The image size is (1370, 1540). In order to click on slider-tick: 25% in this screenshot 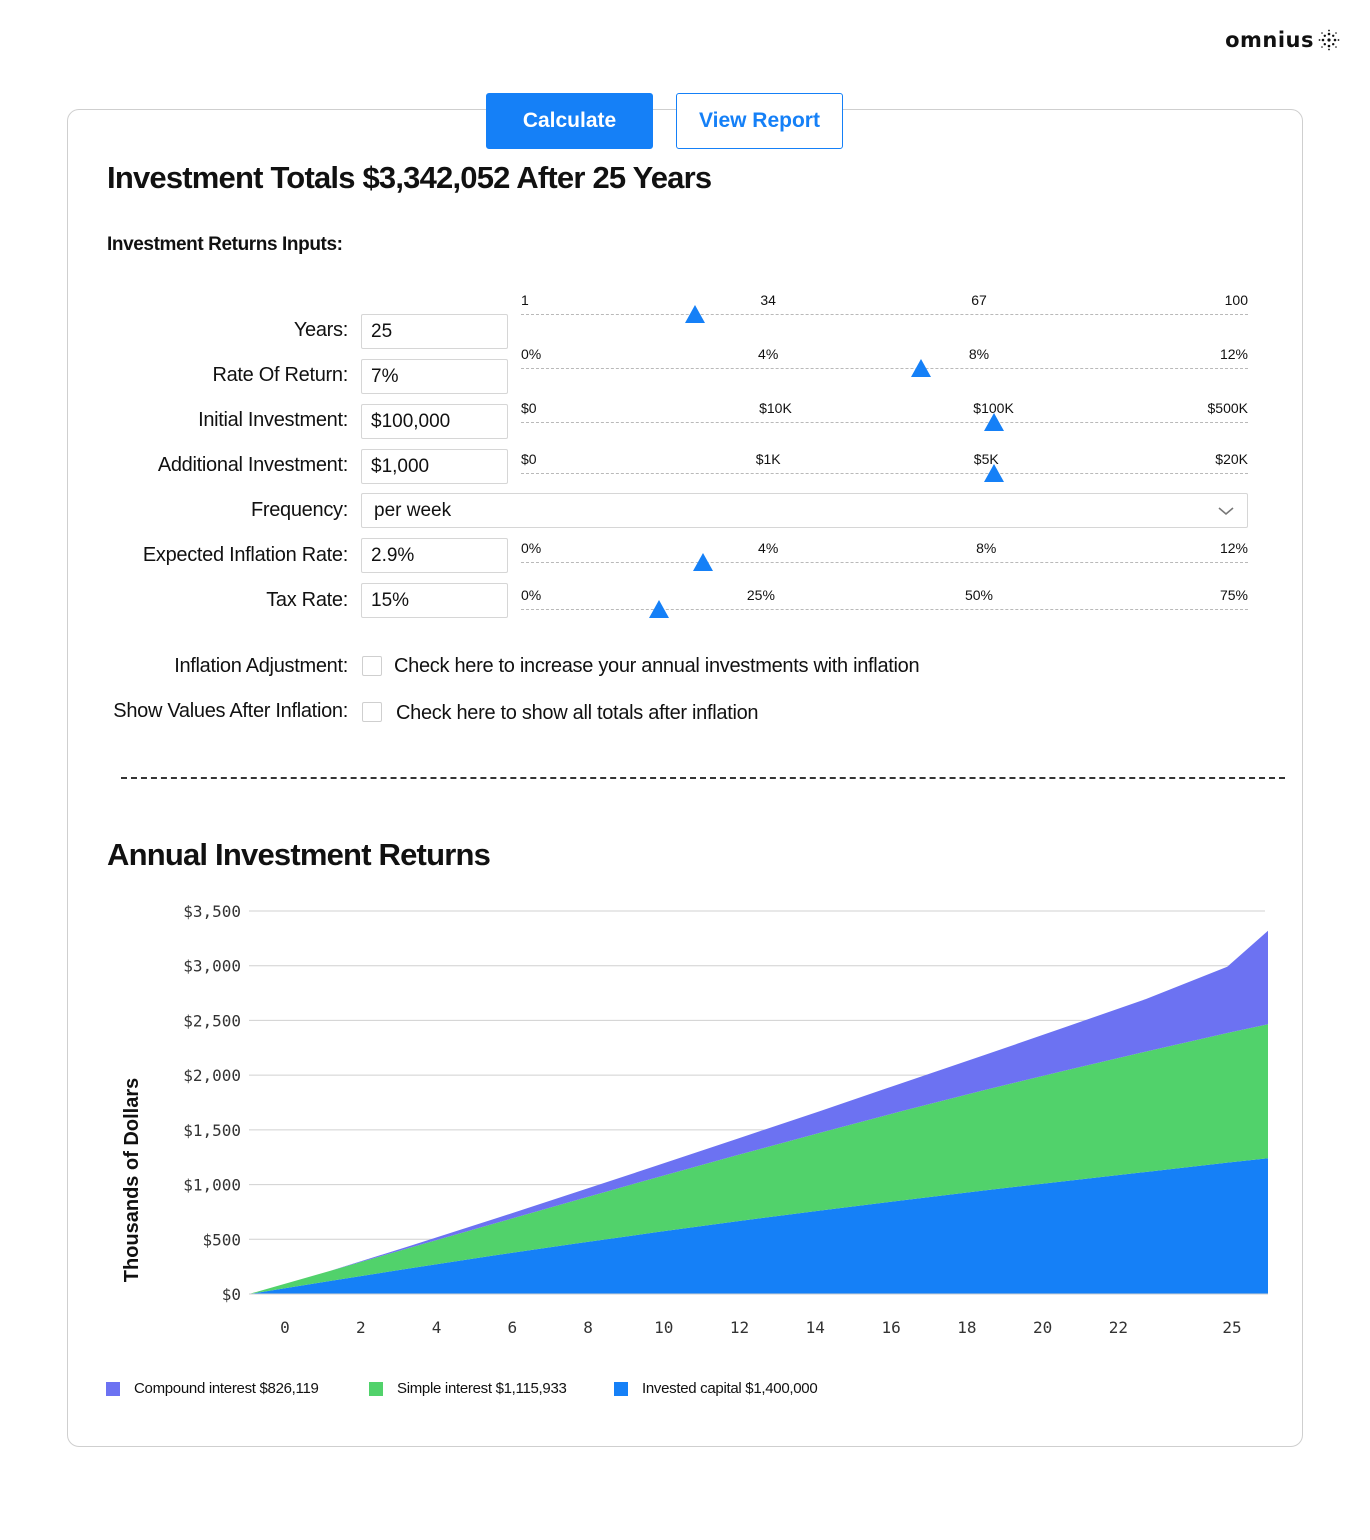, I will do `click(760, 595)`.